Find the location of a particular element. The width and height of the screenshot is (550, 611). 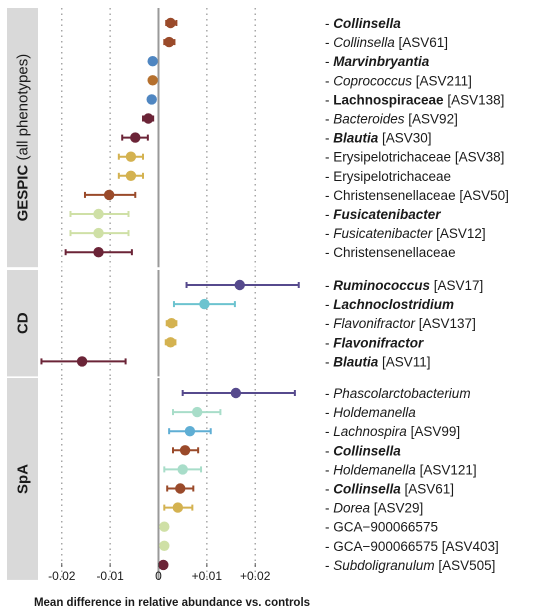

row-label: - Blautia [ASV11] is located at coordinates (378, 361).